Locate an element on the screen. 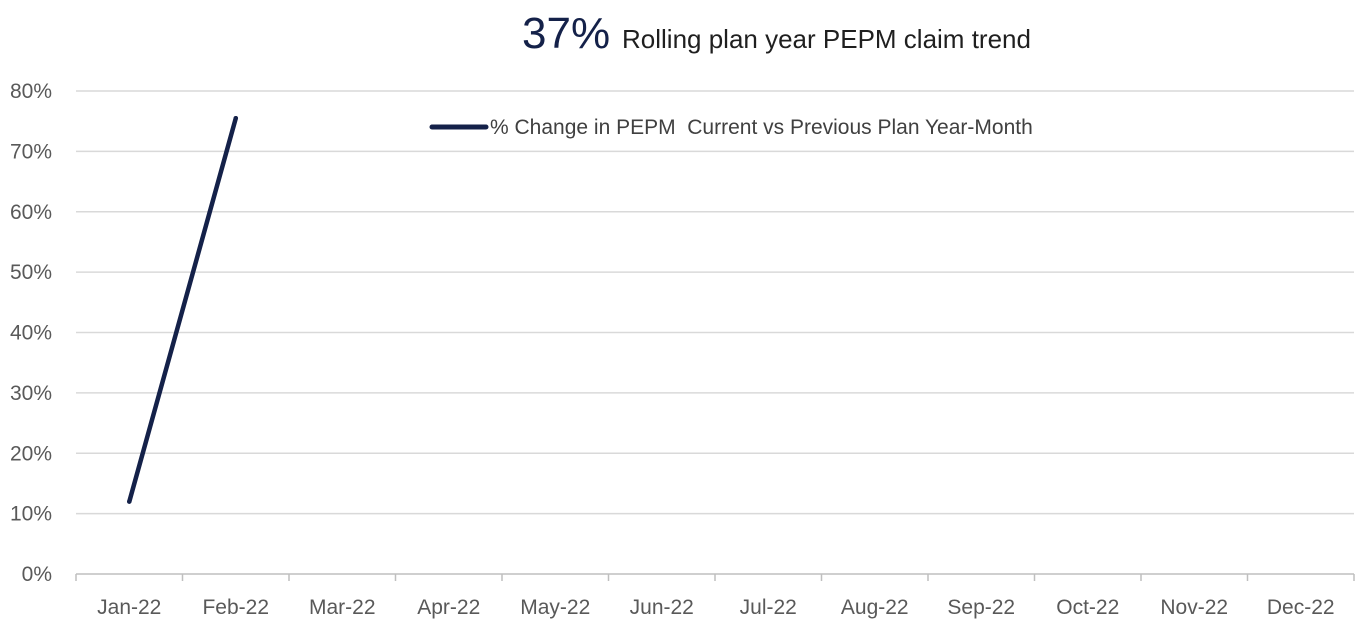  x-tick-label: Dec-22 is located at coordinates (1301, 607).